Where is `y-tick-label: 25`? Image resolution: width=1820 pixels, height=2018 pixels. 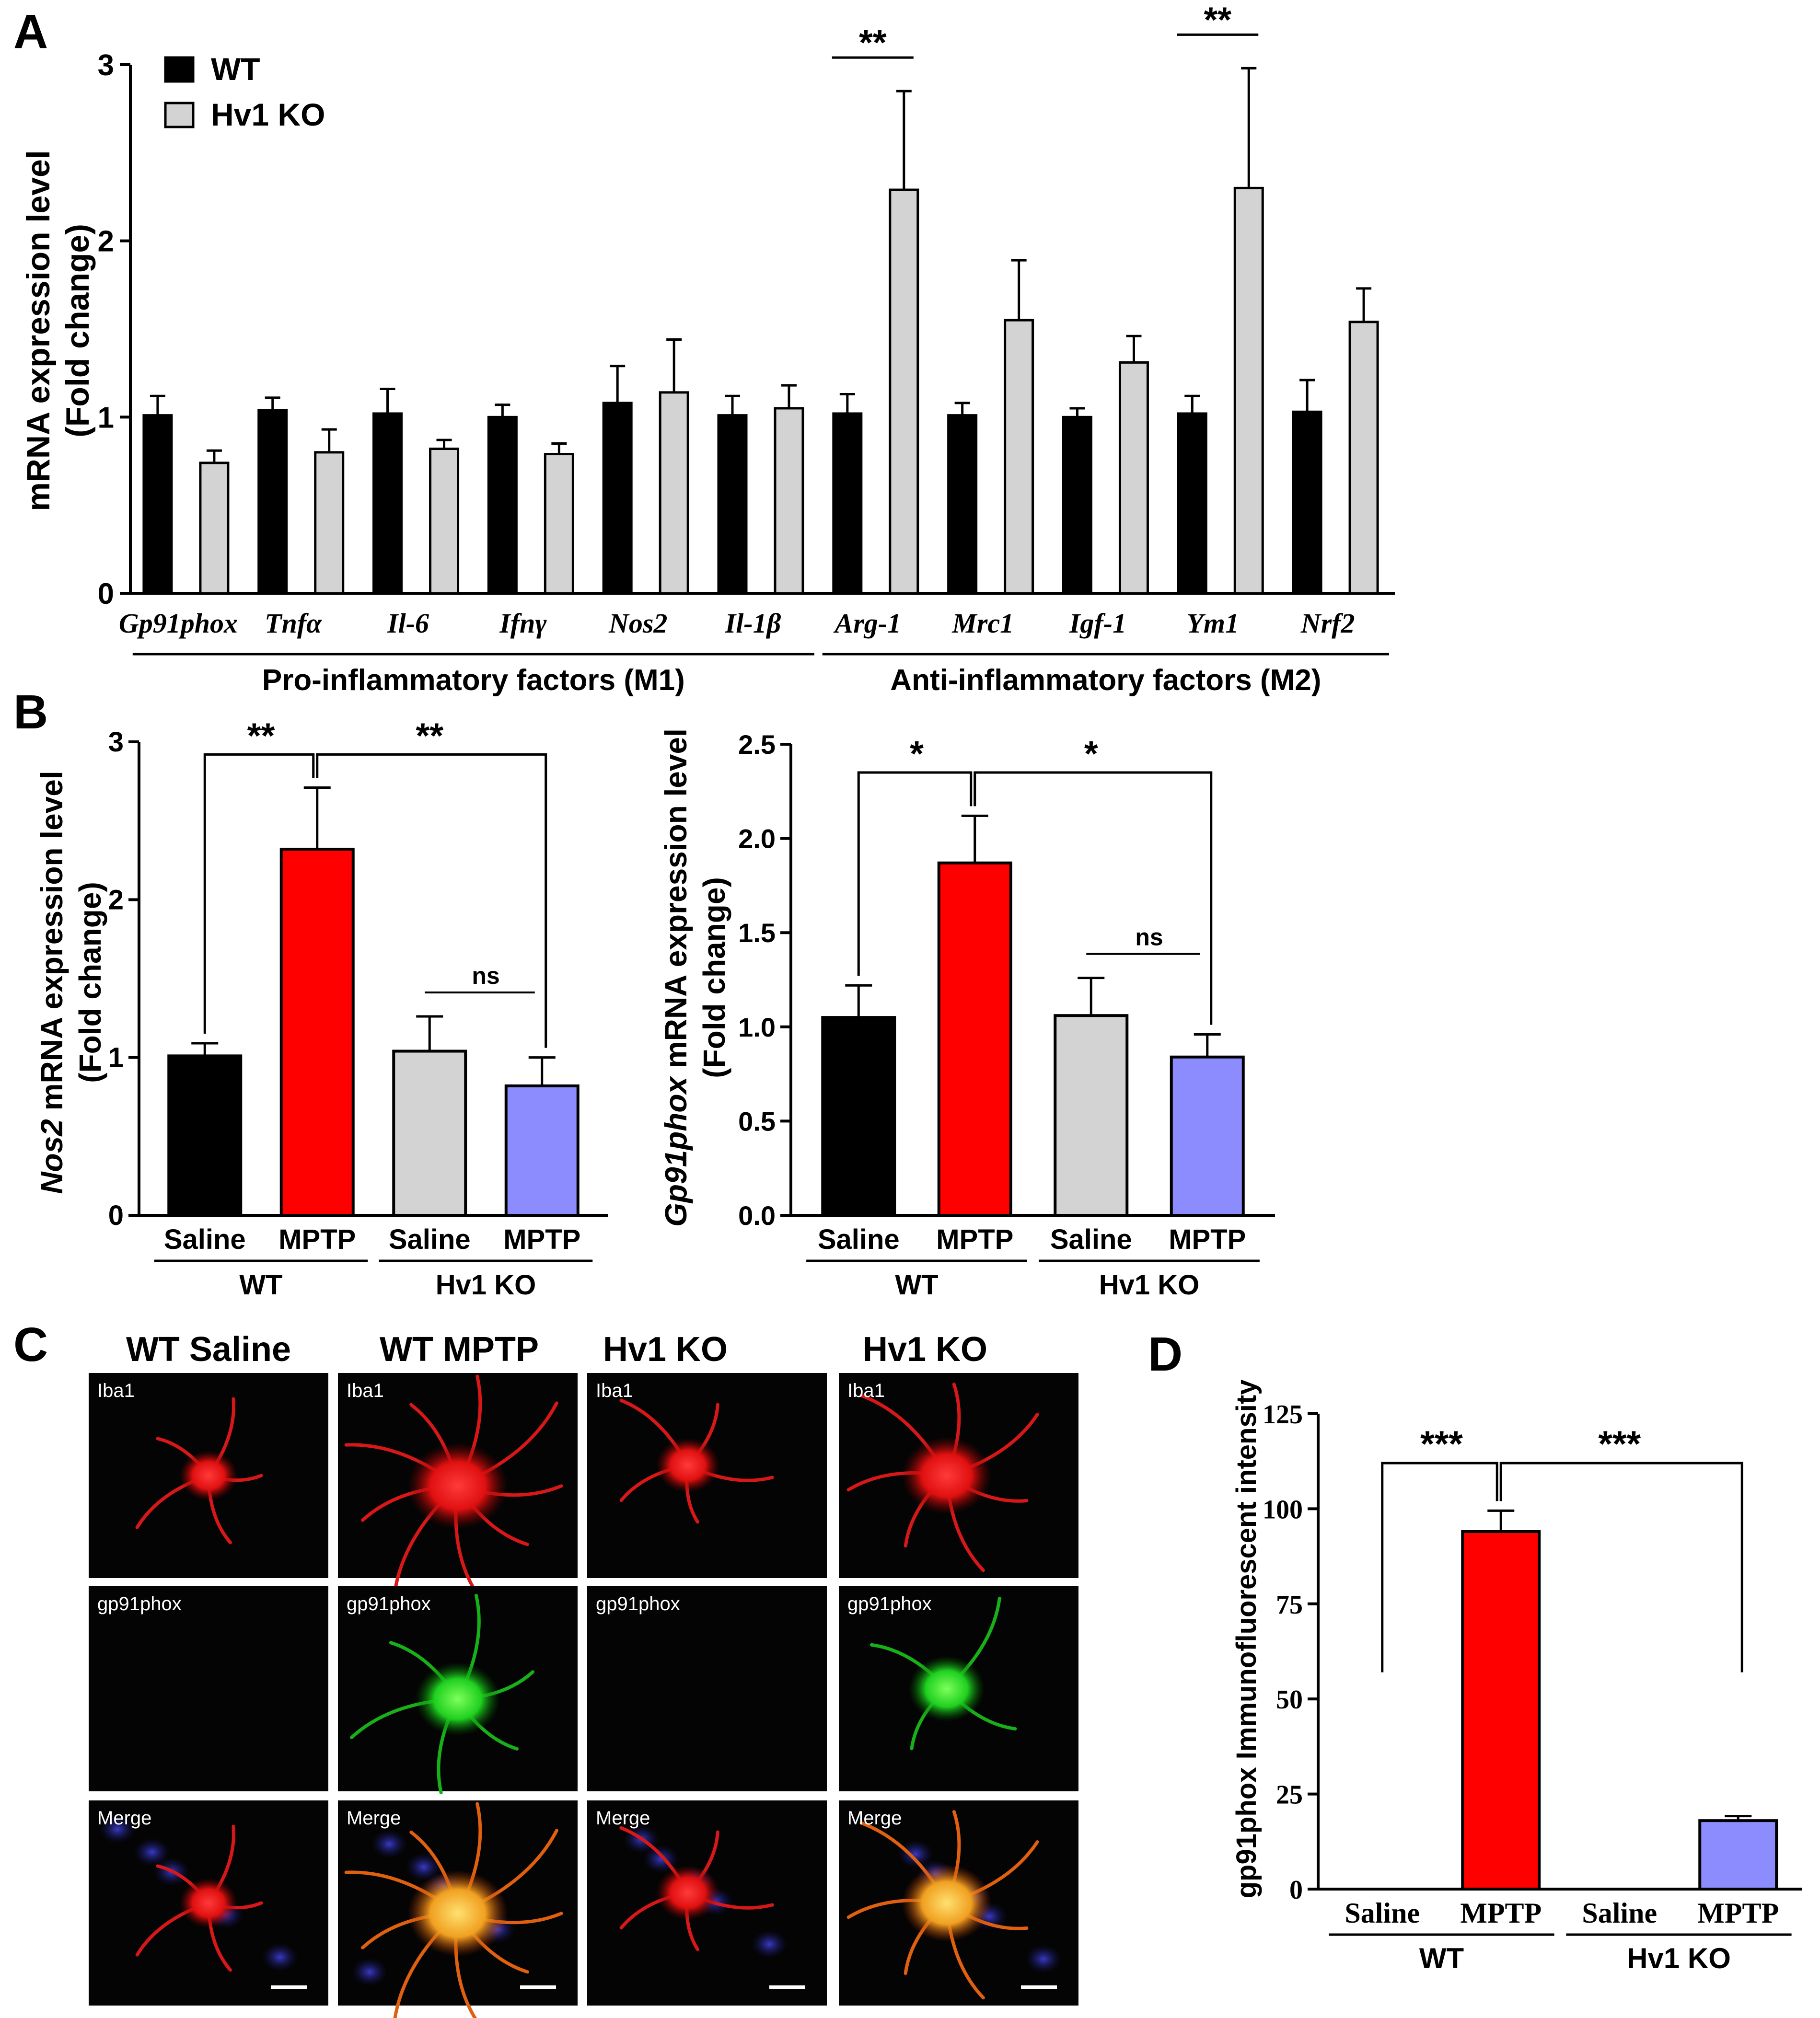 y-tick-label: 25 is located at coordinates (1289, 1795).